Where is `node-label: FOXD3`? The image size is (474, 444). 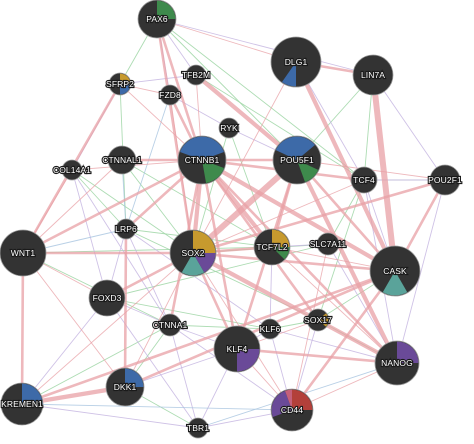 node-label: FOXD3 is located at coordinates (107, 298).